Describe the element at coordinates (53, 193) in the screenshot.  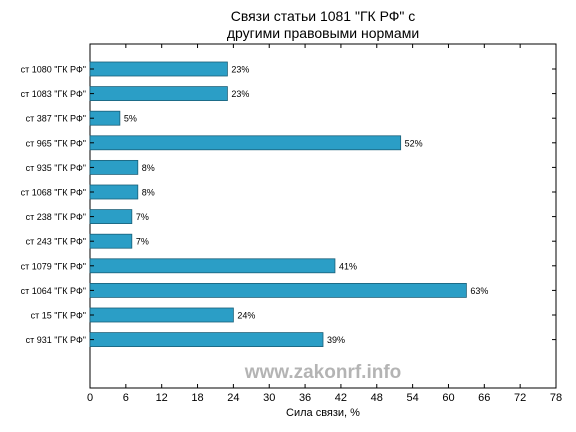
I see `y-tick-label: ст 1068 "ГК РФ"` at that location.